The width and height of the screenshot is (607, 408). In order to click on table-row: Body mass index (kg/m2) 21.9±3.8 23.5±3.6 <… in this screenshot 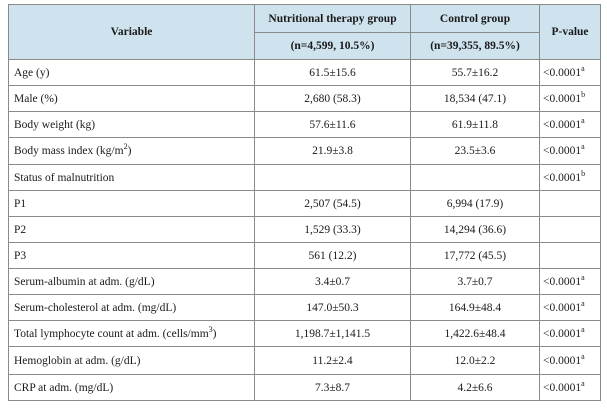, I will do `click(304, 151)`.